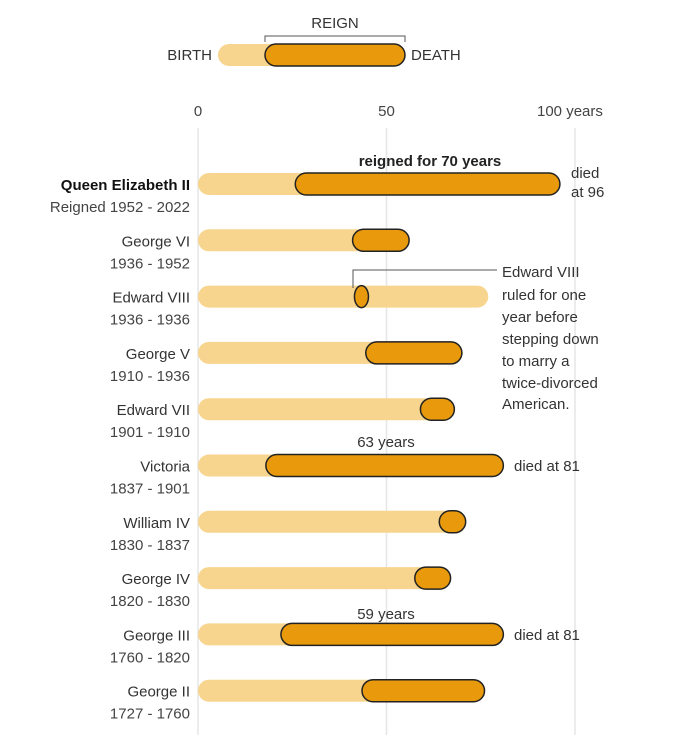 This screenshot has height=743, width=695. What do you see at coordinates (386, 614) in the screenshot?
I see `george3-years-annotation: 59 years` at bounding box center [386, 614].